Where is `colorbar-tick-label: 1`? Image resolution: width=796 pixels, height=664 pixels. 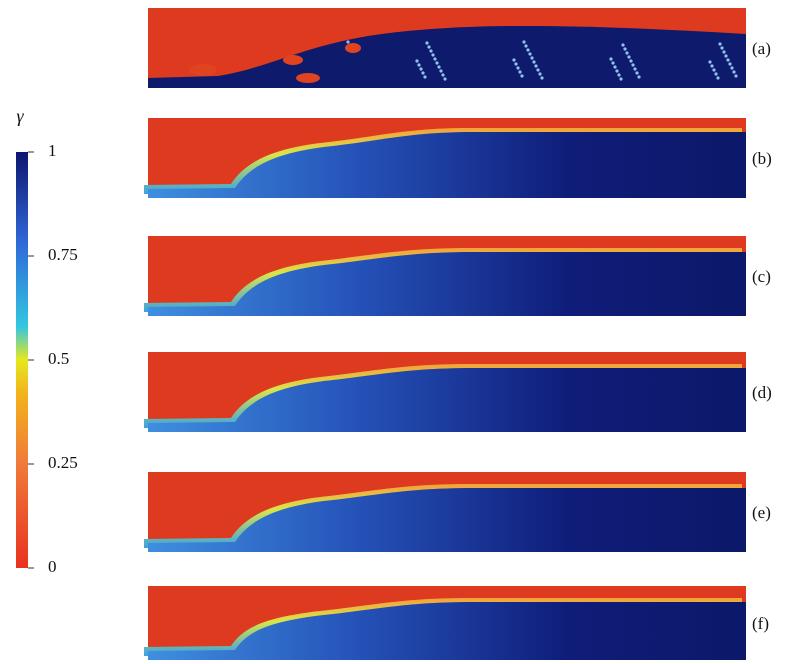
colorbar-tick-label: 1 is located at coordinates (52, 150).